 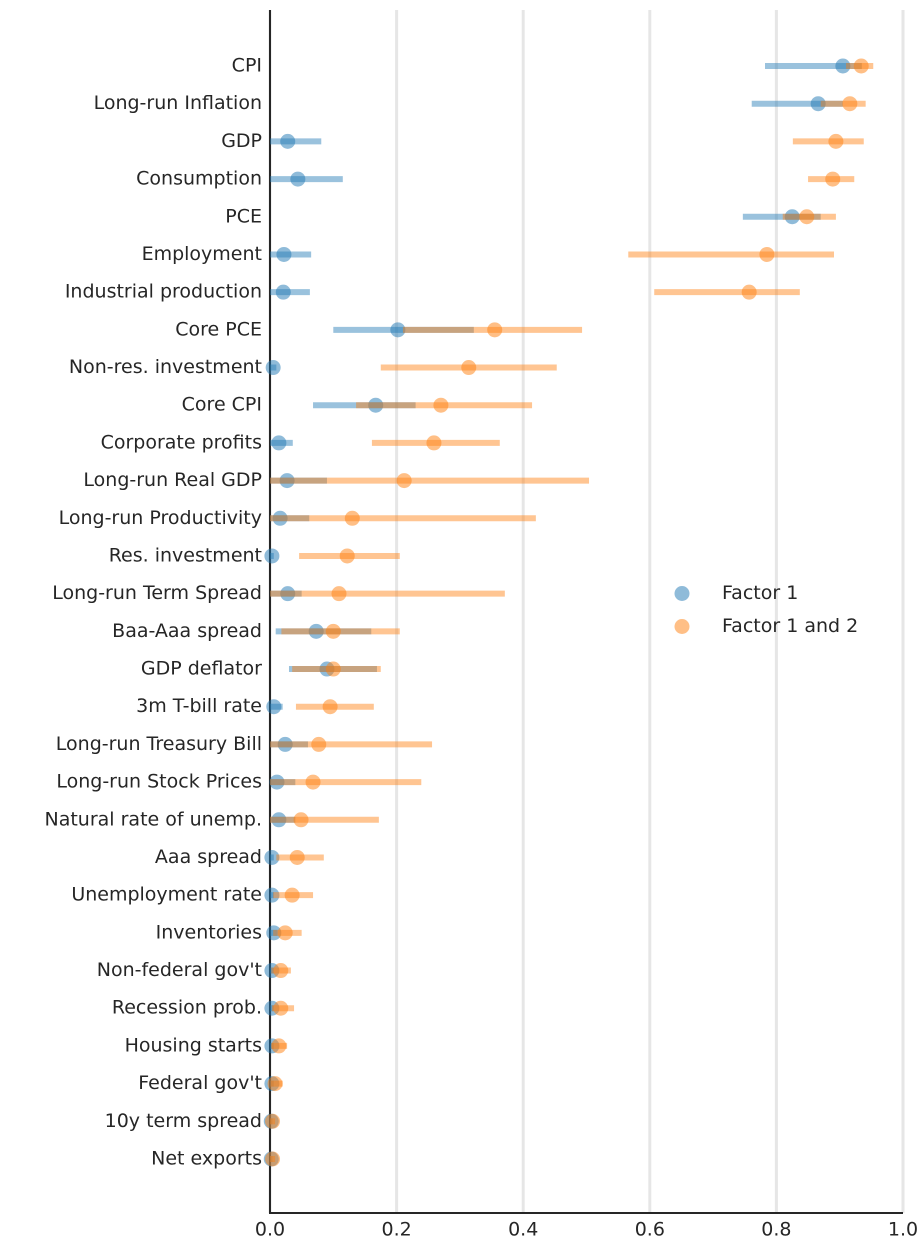 What do you see at coordinates (179, 970) in the screenshot?
I see `y-tick-label: Non-federal gov't` at bounding box center [179, 970].